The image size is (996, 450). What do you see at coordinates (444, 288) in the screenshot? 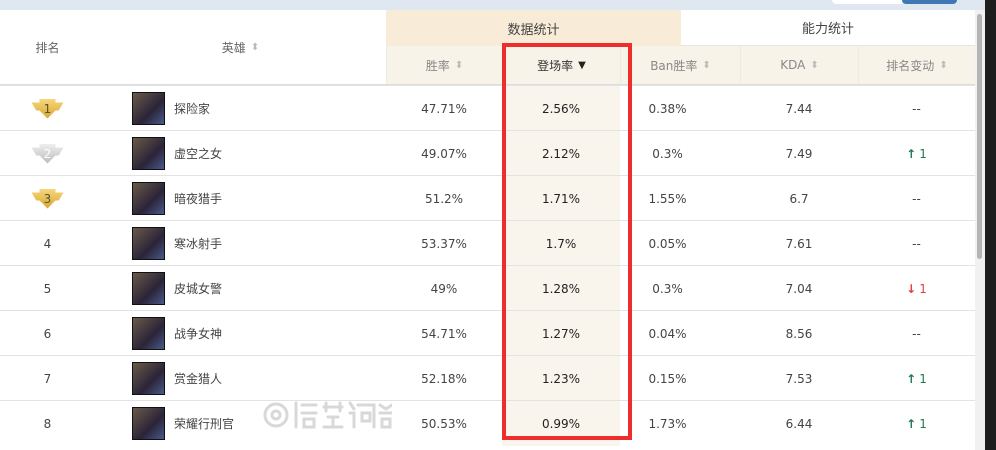
I see `win-rate: 49%` at bounding box center [444, 288].